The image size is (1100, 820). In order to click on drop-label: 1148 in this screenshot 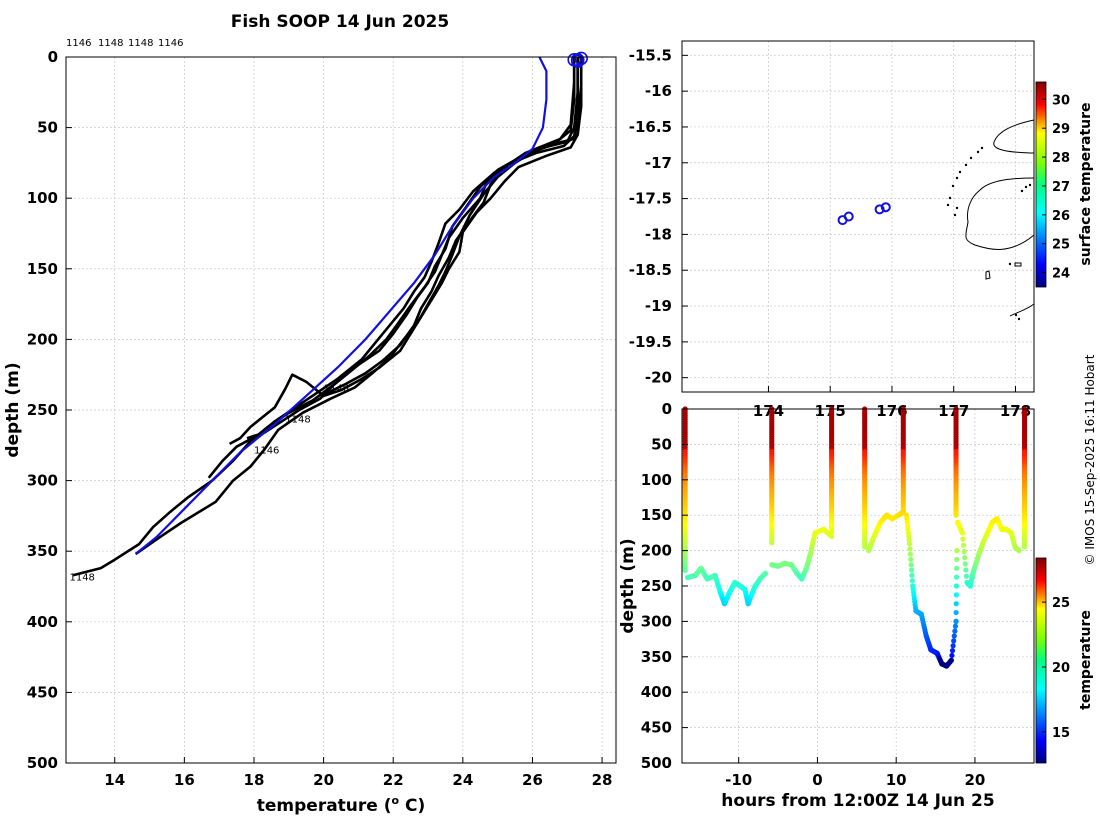, I will do `click(81, 578)`.